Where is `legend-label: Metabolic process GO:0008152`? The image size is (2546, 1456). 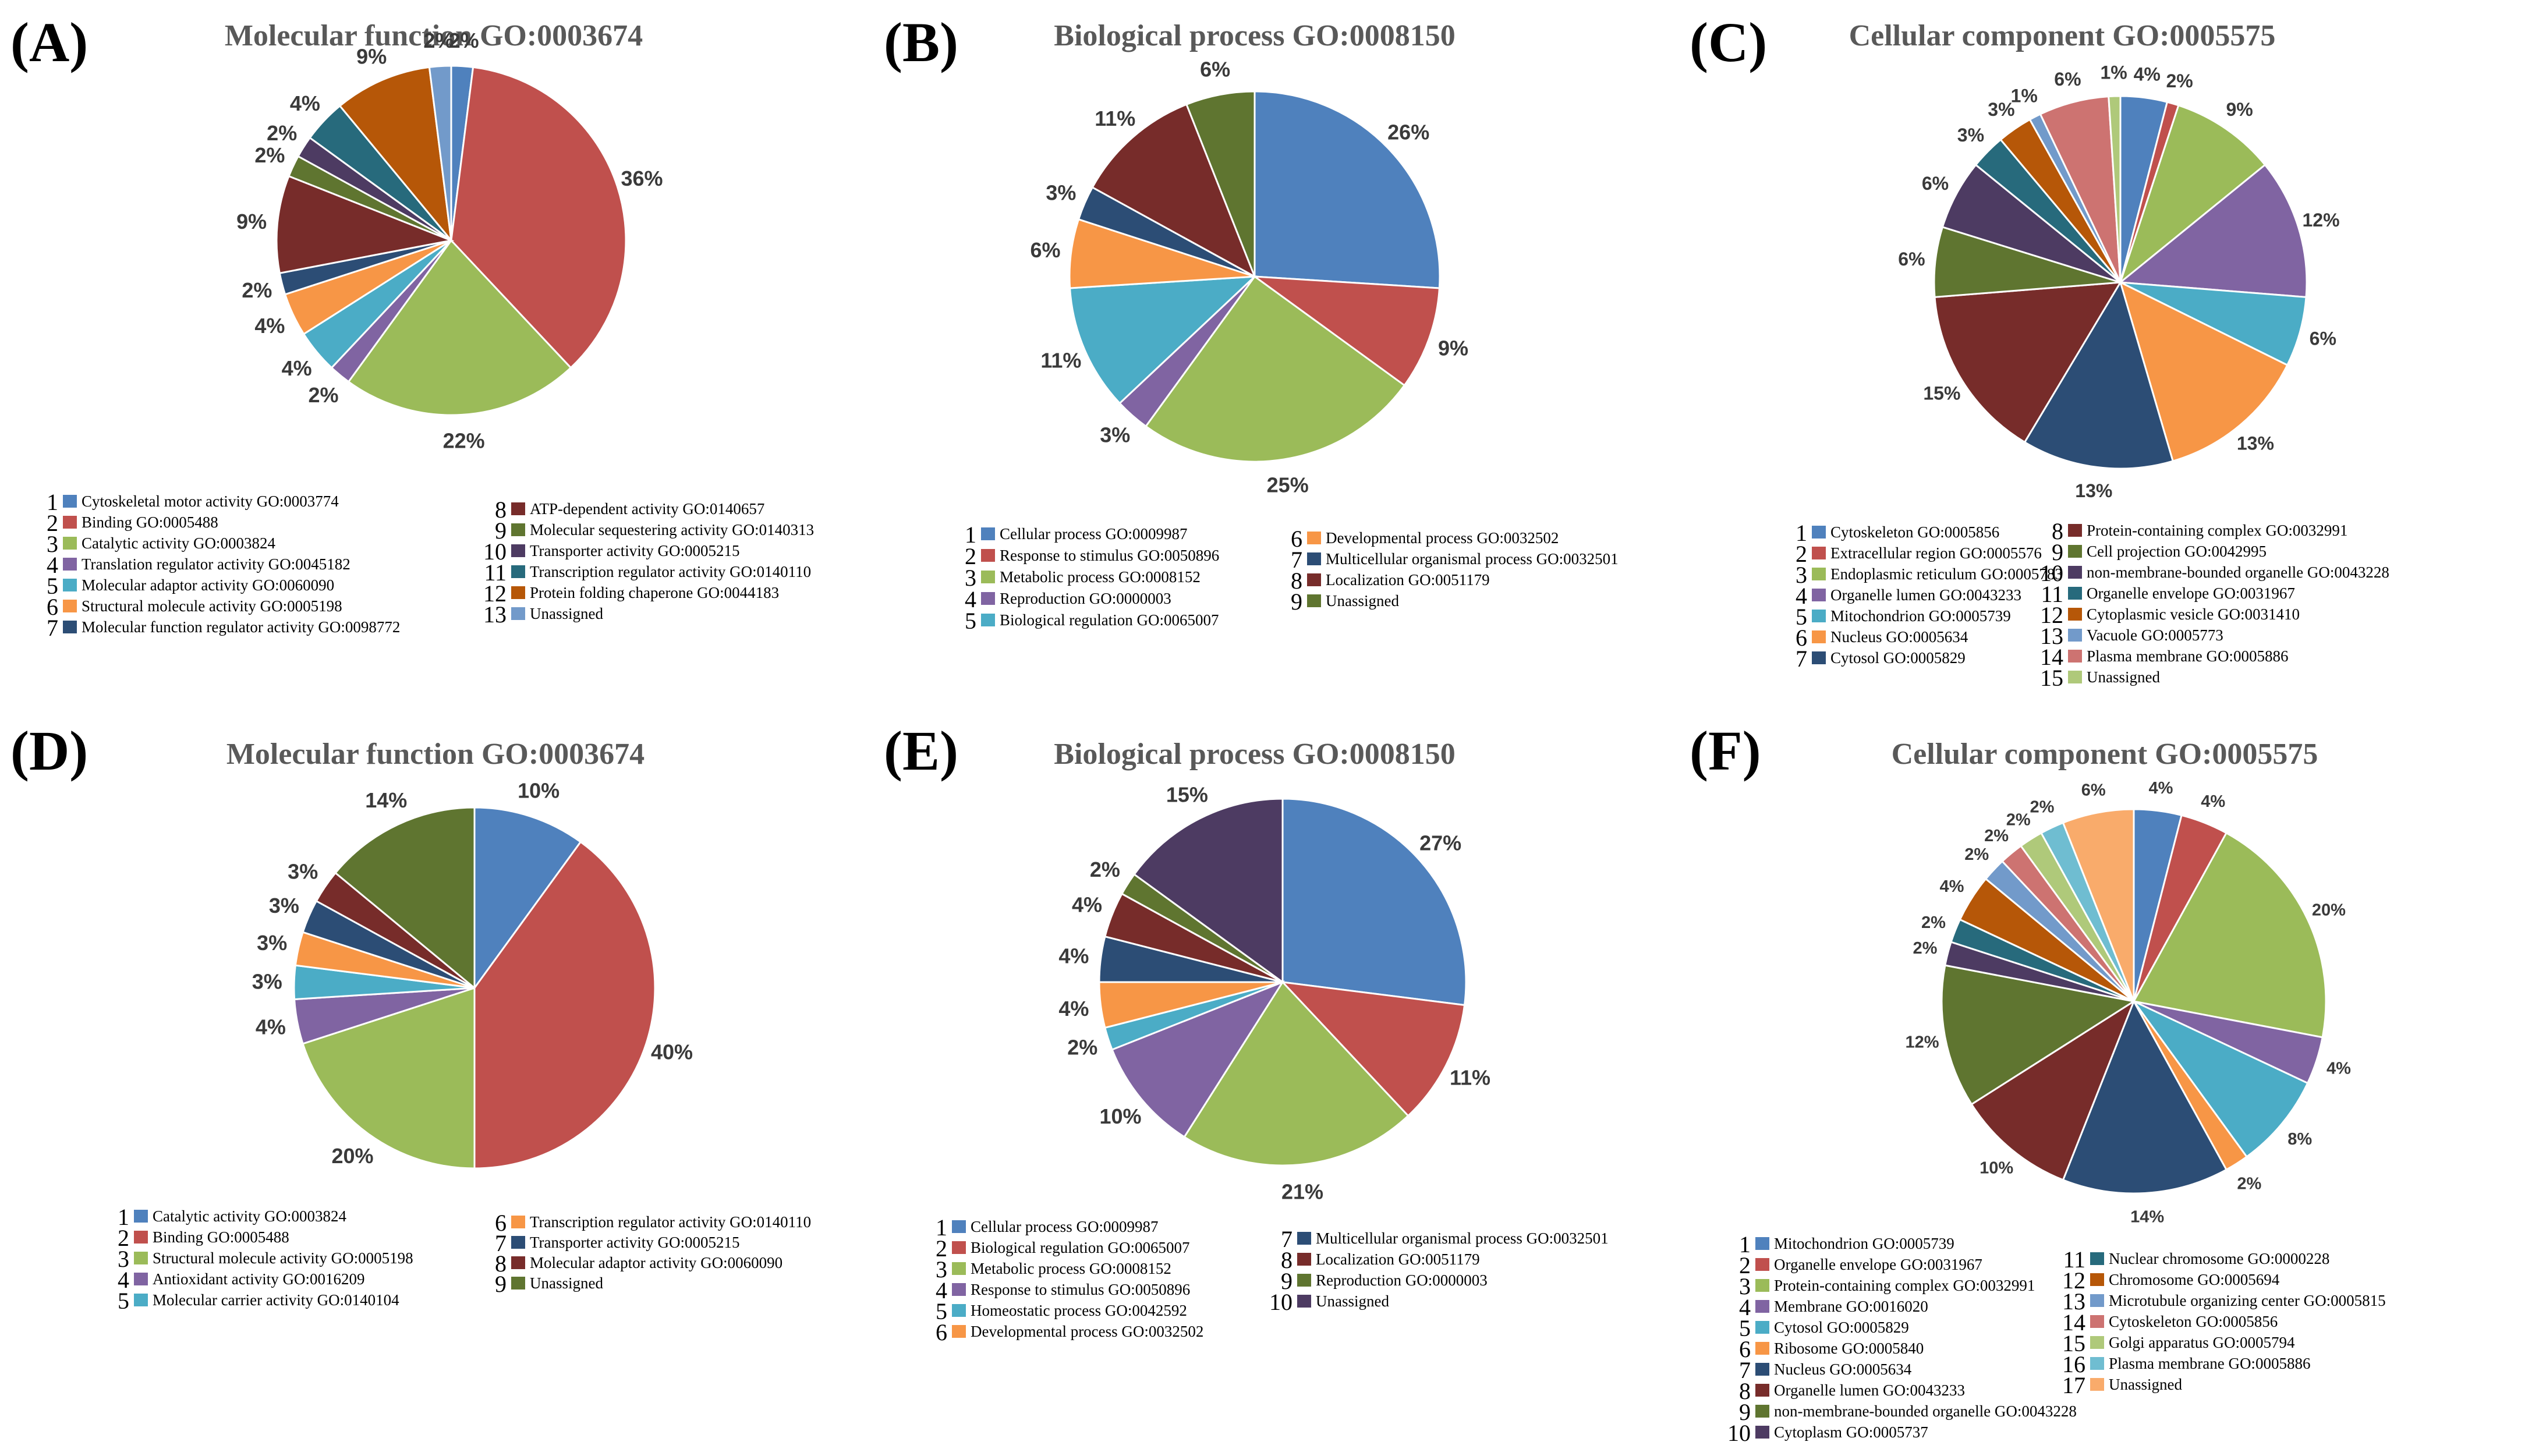 legend-label: Metabolic process GO:0008152 is located at coordinates (1100, 577).